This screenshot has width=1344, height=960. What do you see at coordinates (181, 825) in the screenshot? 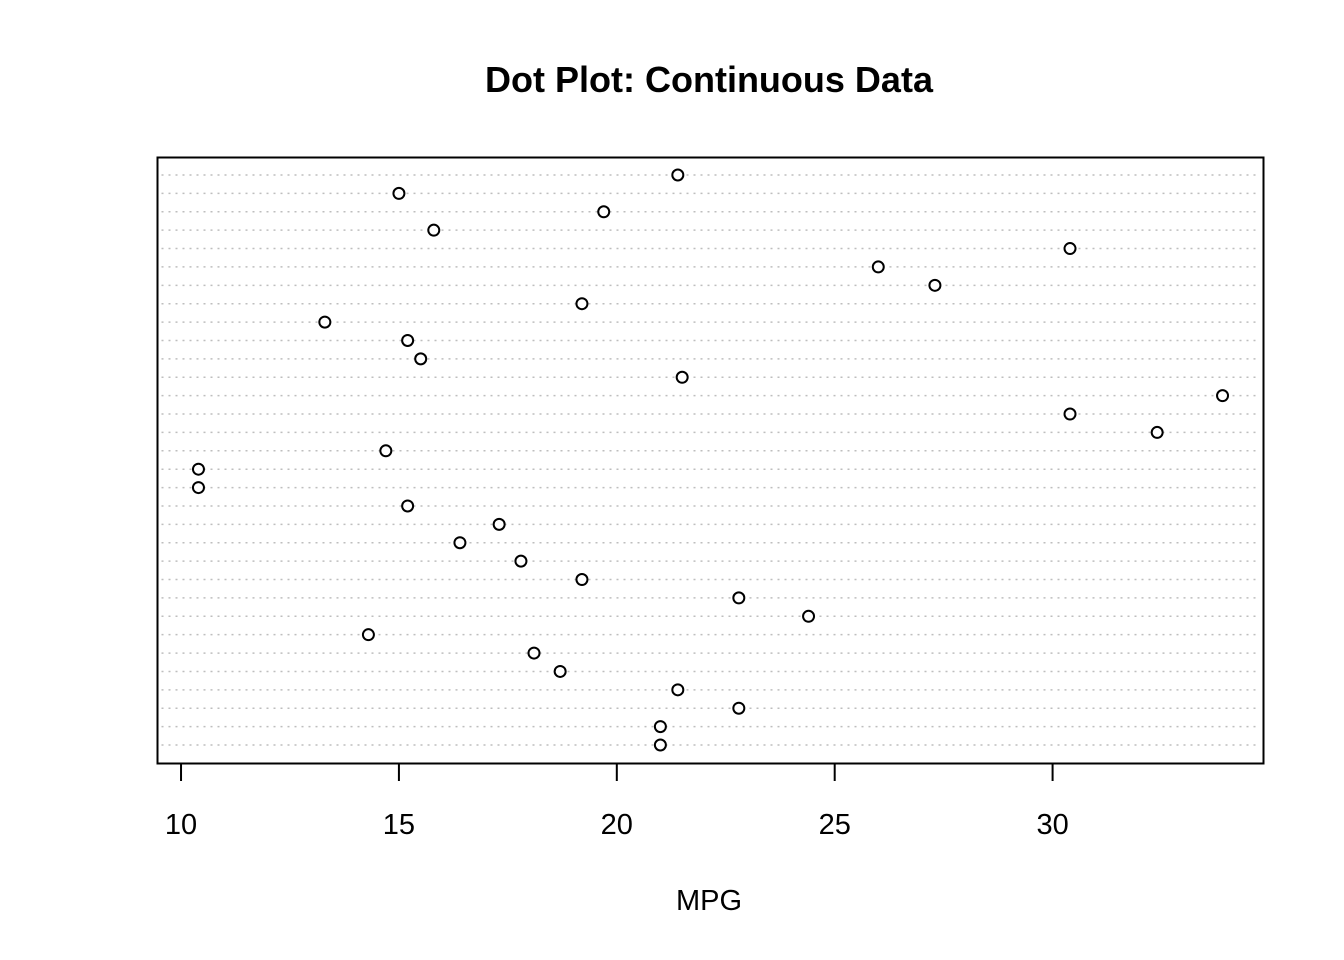
I see `x-tick-label: 10` at bounding box center [181, 825].